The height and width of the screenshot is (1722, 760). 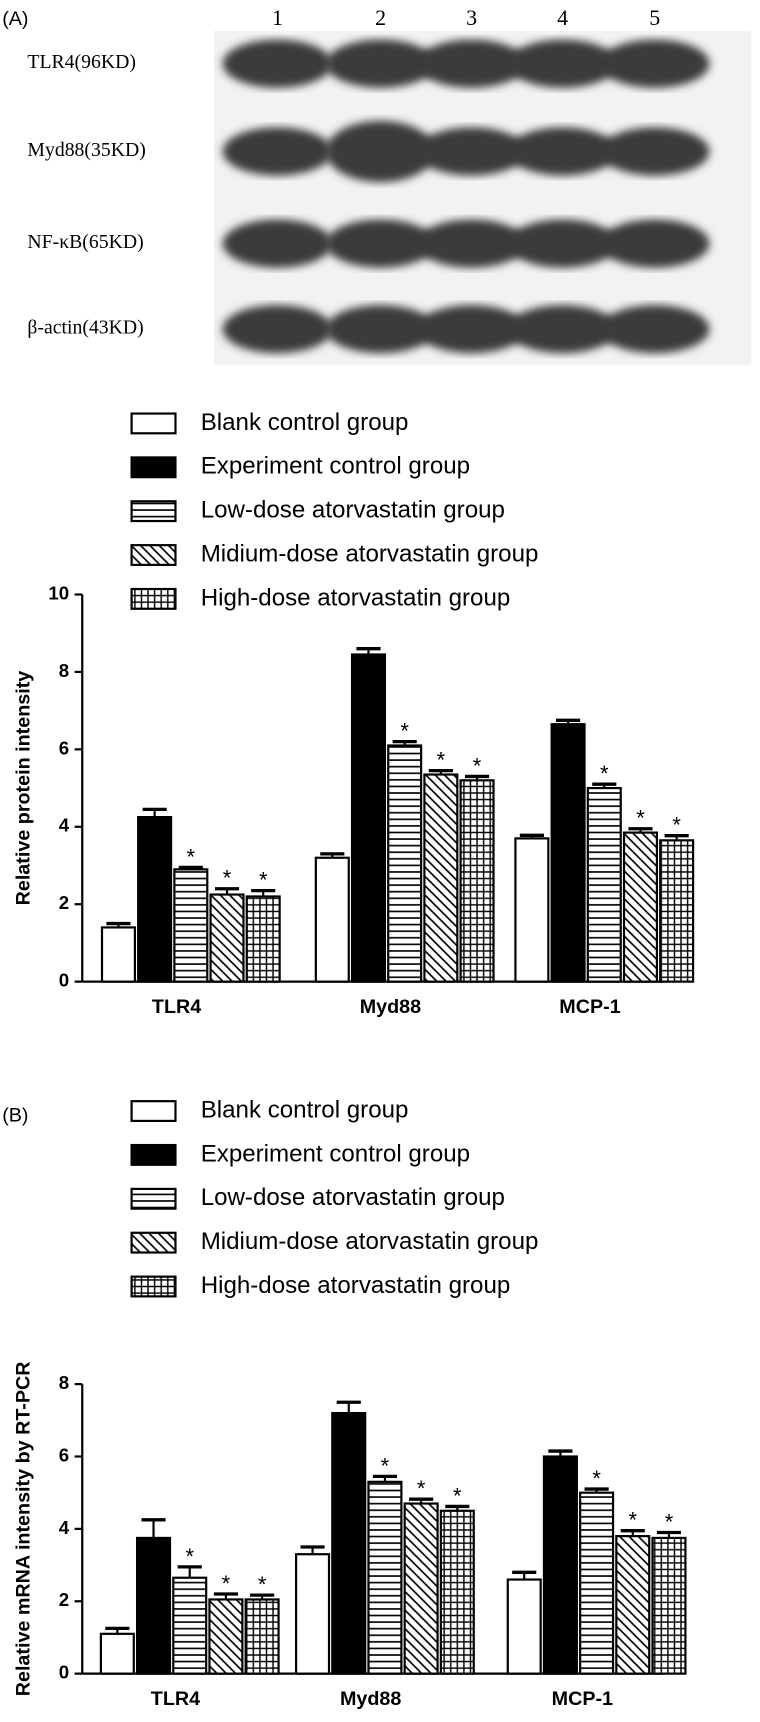 I want to click on lane-label: 5, so click(x=654, y=17).